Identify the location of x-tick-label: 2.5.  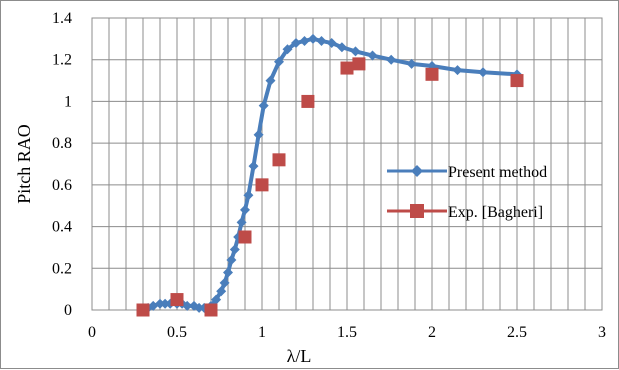
(517, 332).